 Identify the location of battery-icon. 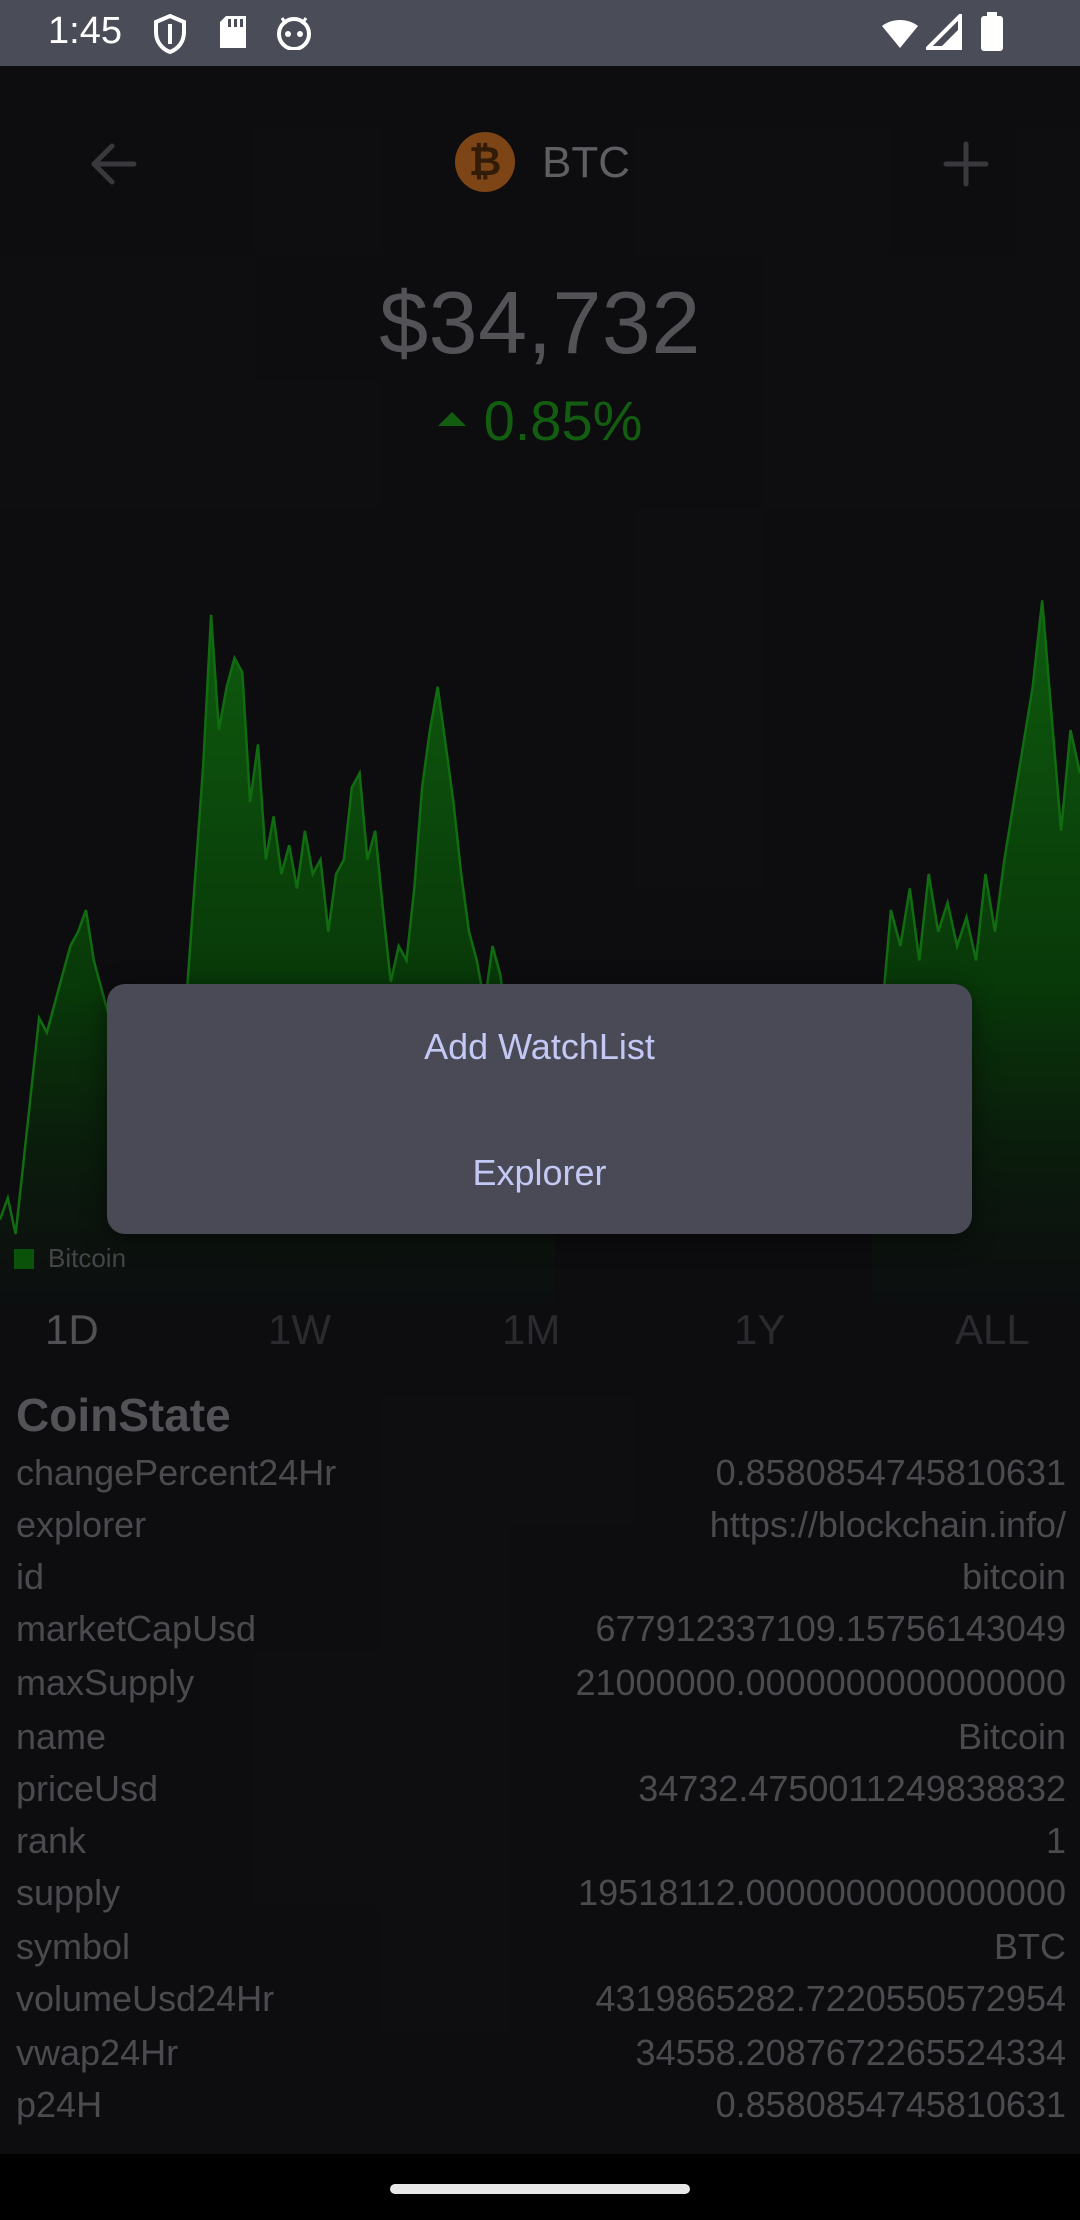
(992, 34).